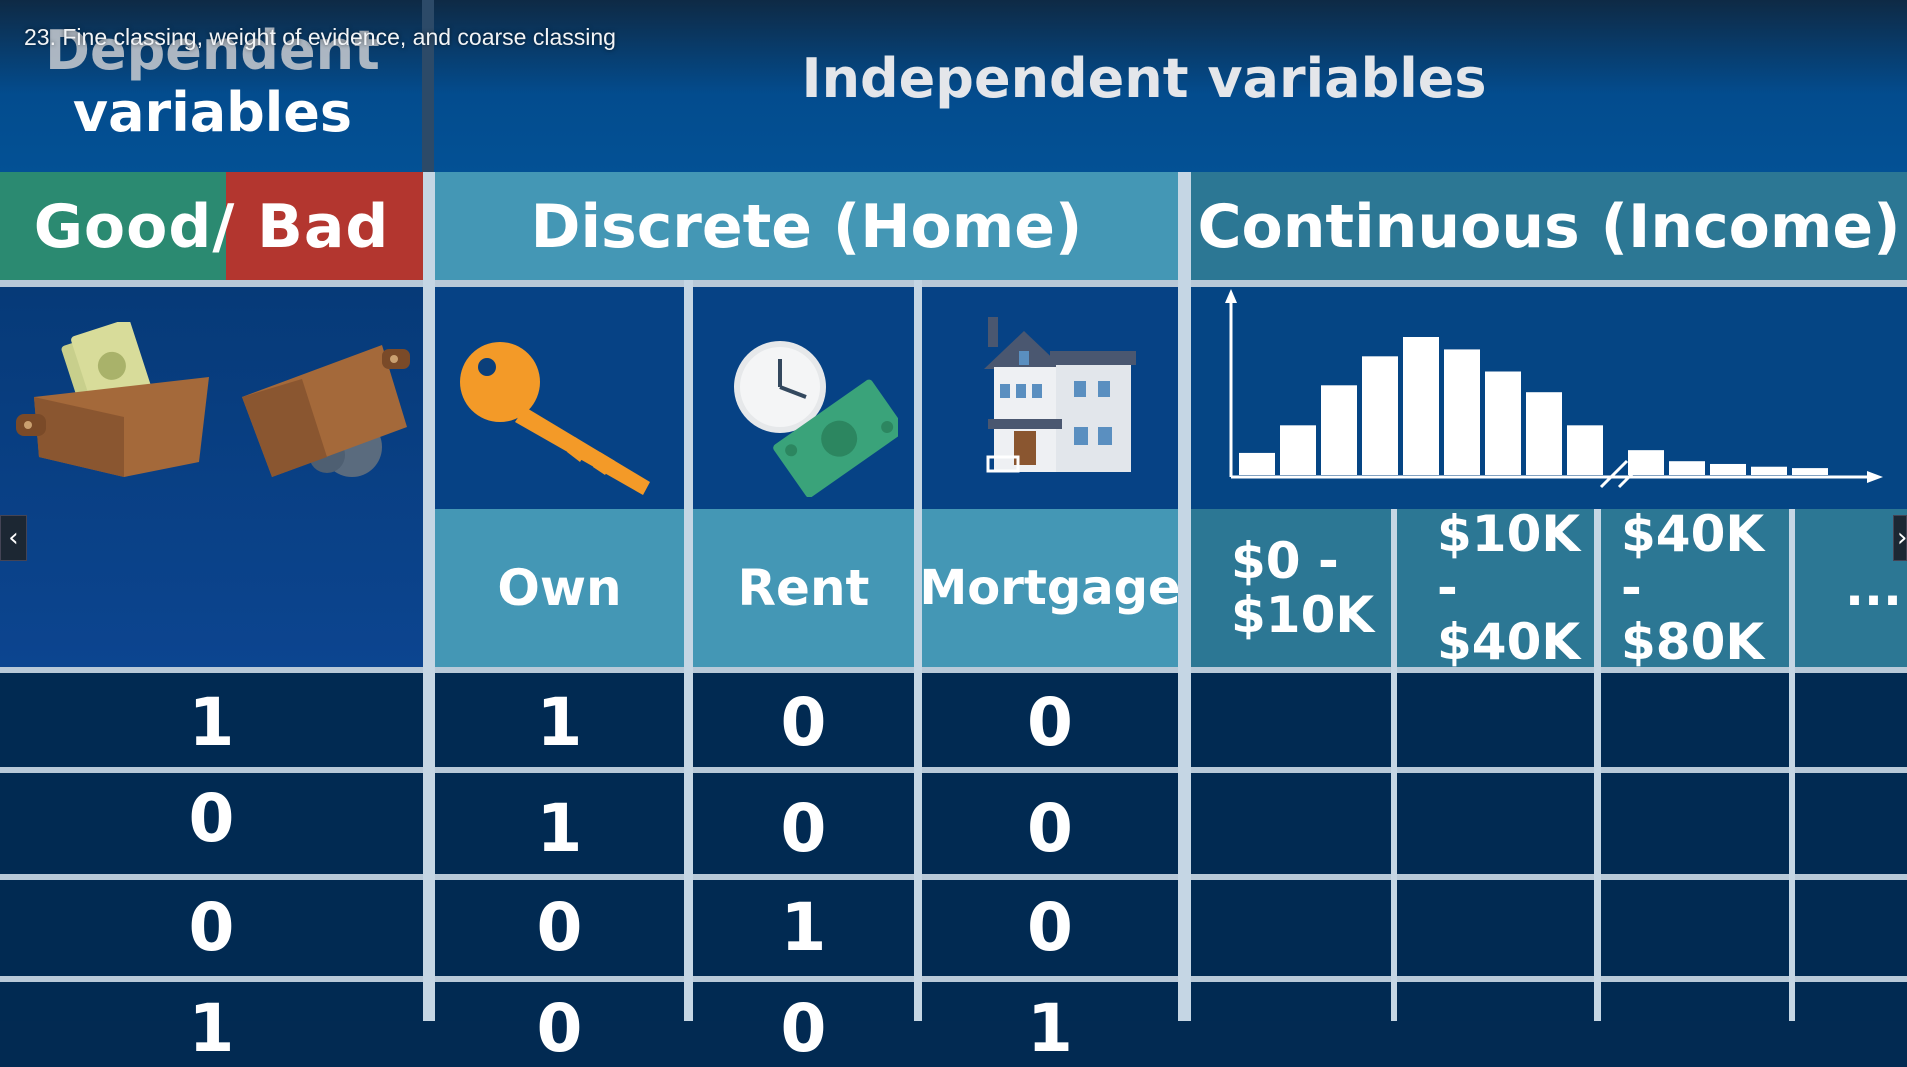 Image resolution: width=1907 pixels, height=1067 pixels. Describe the element at coordinates (1050, 722) in the screenshot. I see `row-1-mortgage: 0` at that location.